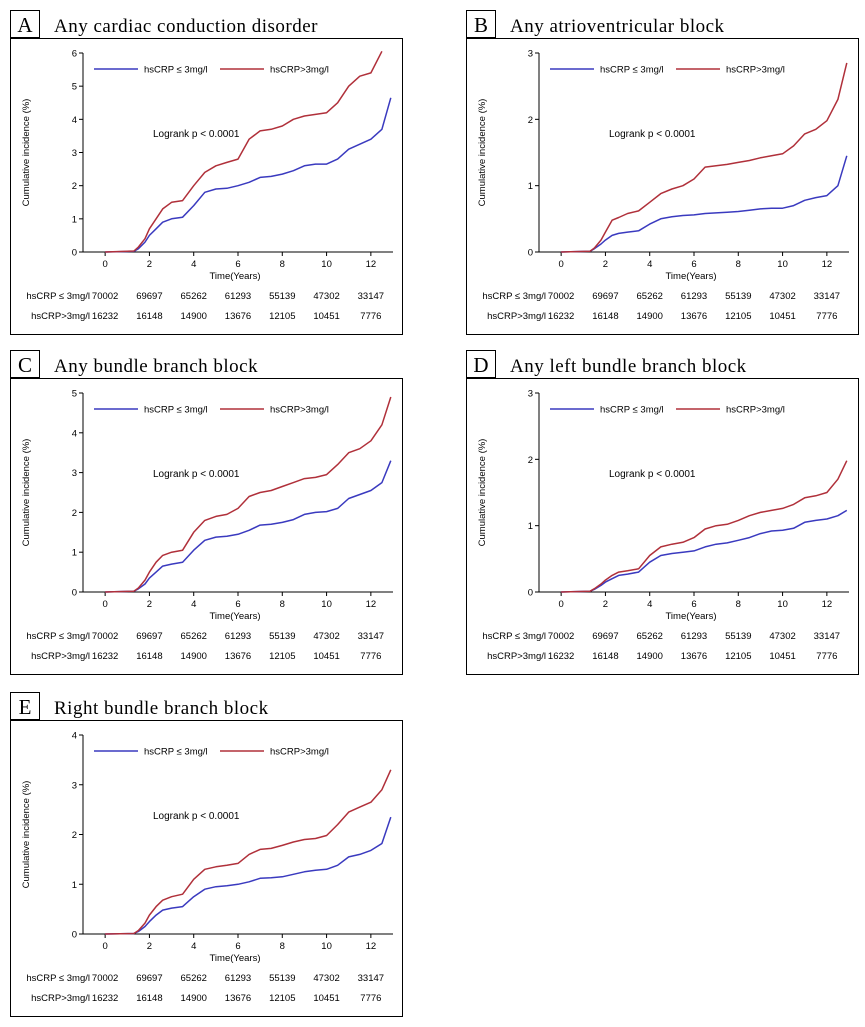 This screenshot has width=865, height=1027. I want to click on x-tick-label: 4, so click(193, 264).